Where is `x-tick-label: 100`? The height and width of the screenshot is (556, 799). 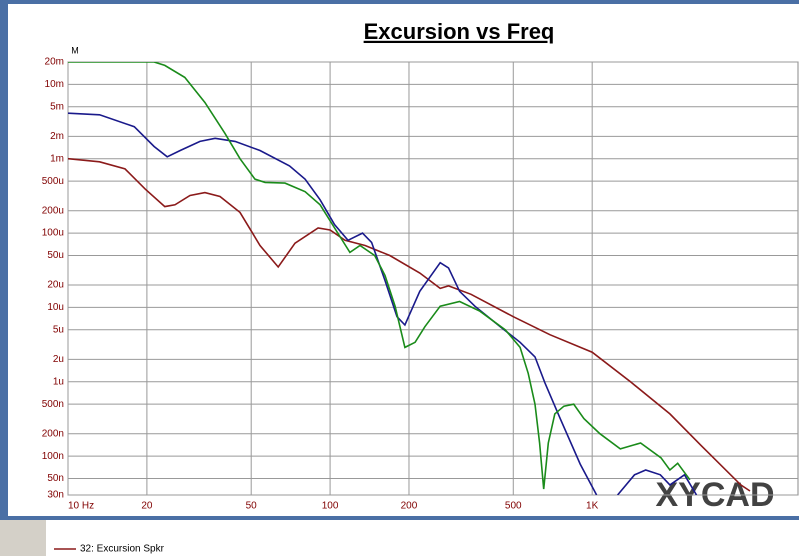 x-tick-label: 100 is located at coordinates (330, 506).